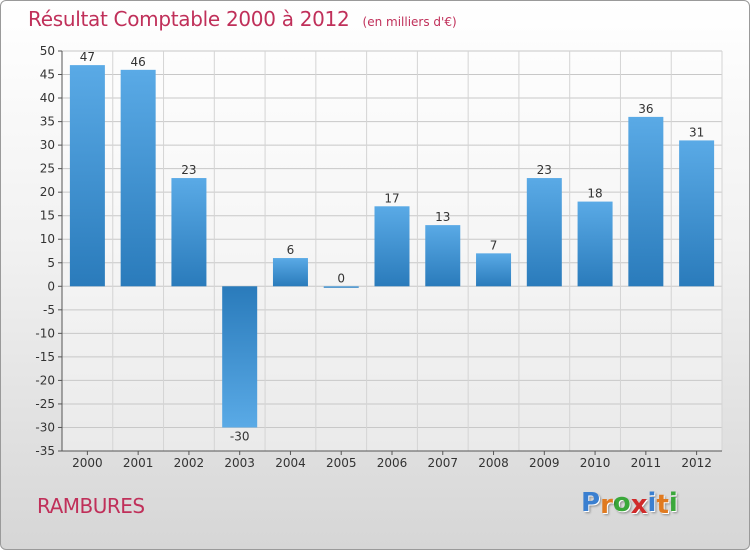  What do you see at coordinates (392, 463) in the screenshot?
I see `x-tick-label-2006: 2006` at bounding box center [392, 463].